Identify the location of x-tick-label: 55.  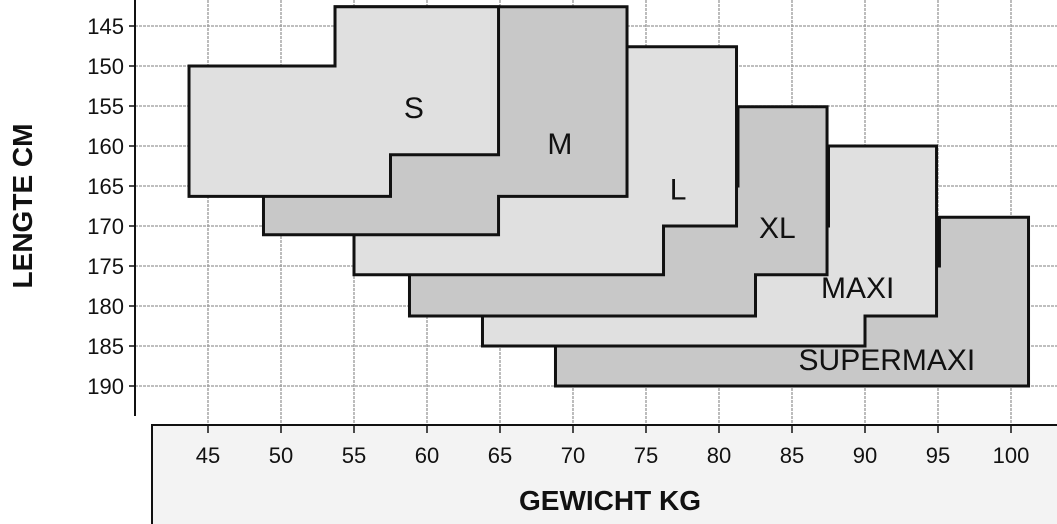
(354, 455).